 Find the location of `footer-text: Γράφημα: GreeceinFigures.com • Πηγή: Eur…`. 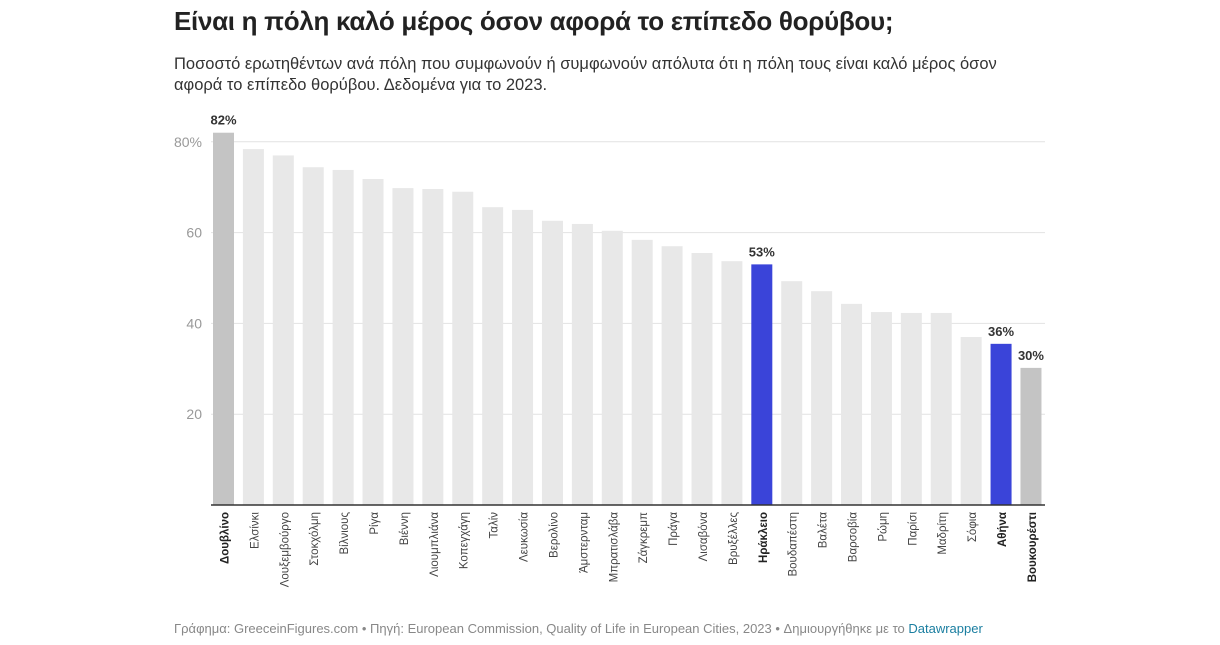

footer-text: Γράφημα: GreeceinFigures.com • Πηγή: Eur… is located at coordinates (541, 628).